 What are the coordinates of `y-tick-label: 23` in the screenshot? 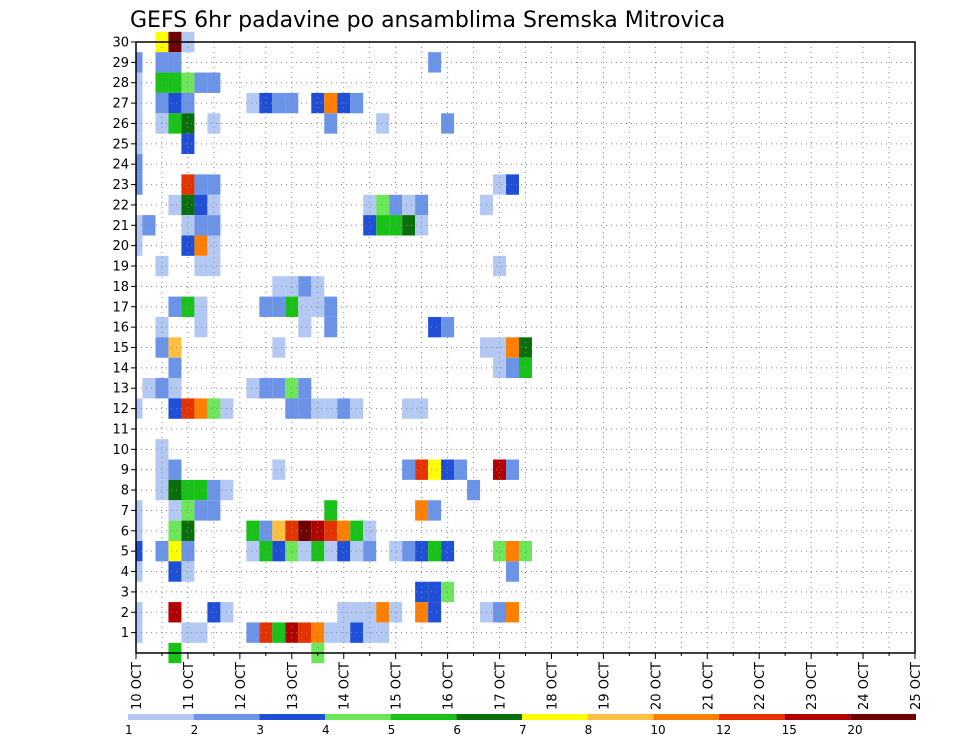 It's located at (120, 185).